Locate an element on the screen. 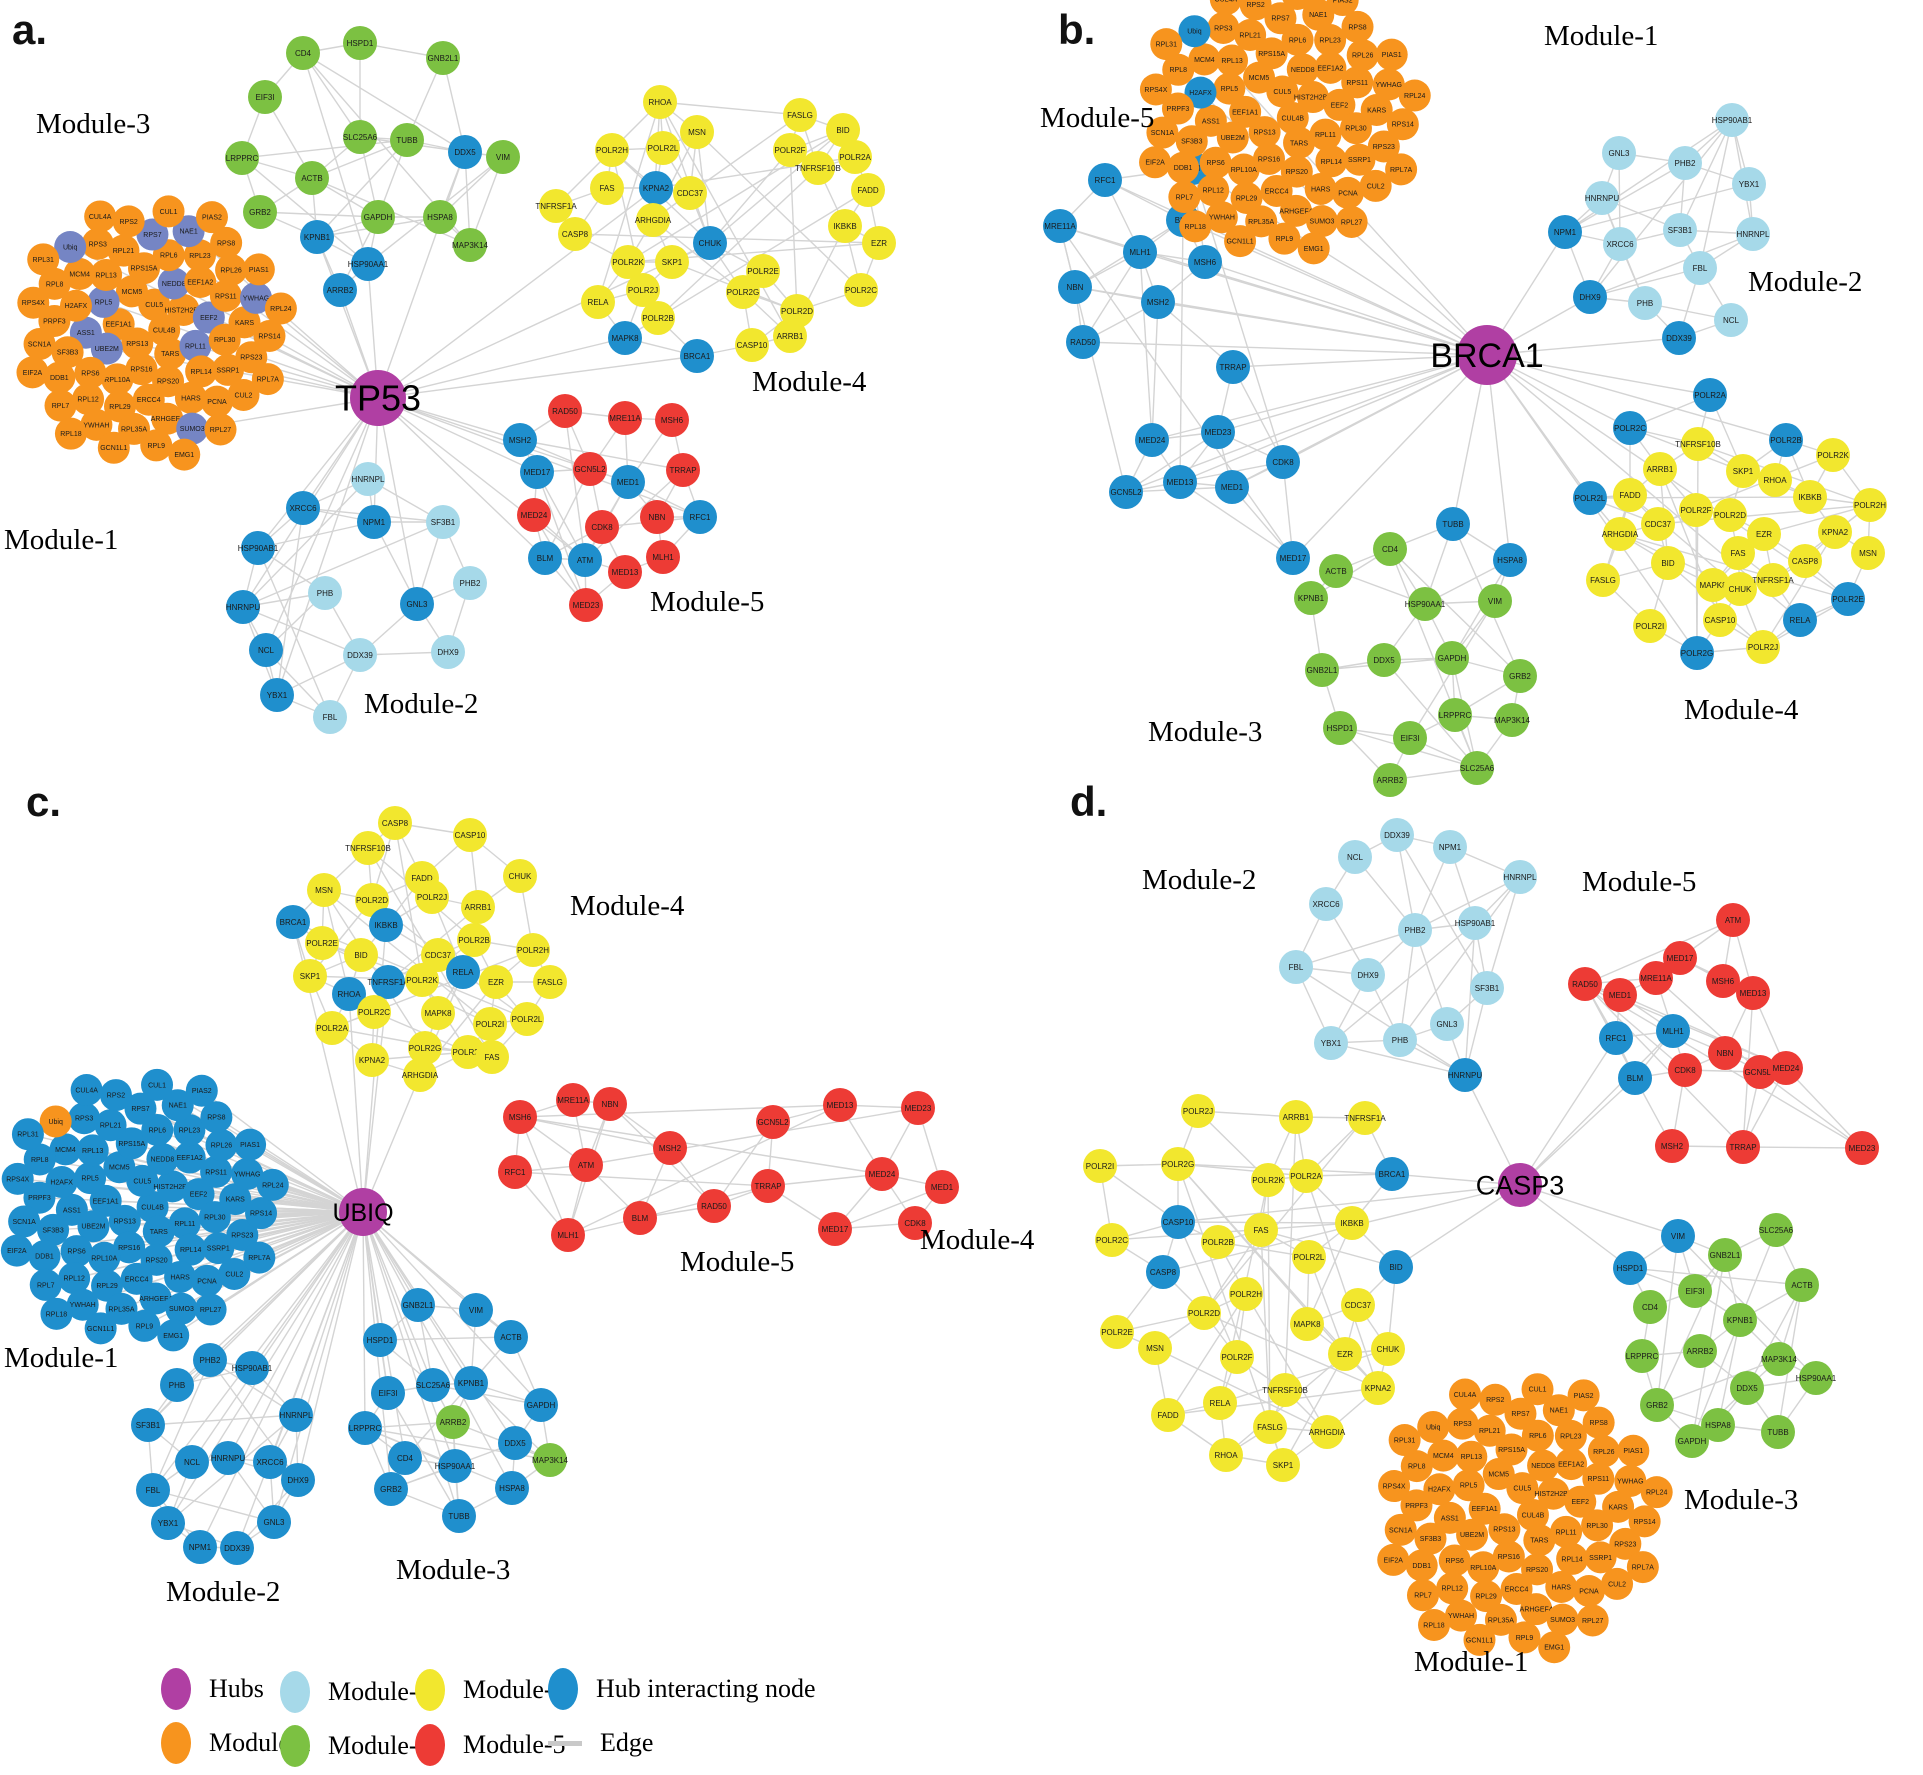 The height and width of the screenshot is (1775, 1923). node-MRE11A is located at coordinates (625, 418).